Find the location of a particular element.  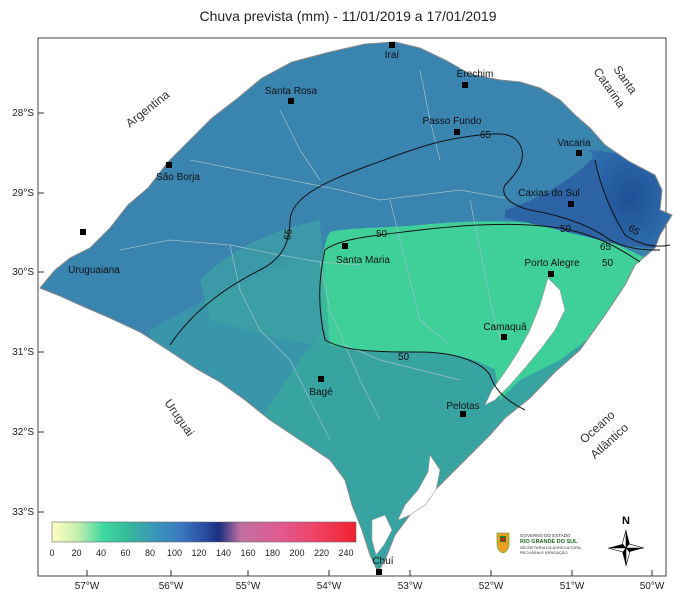

colorbar-ticks: 0 20 40 60 80 100 120 140 160 180 200 220 240 is located at coordinates (201, 553).